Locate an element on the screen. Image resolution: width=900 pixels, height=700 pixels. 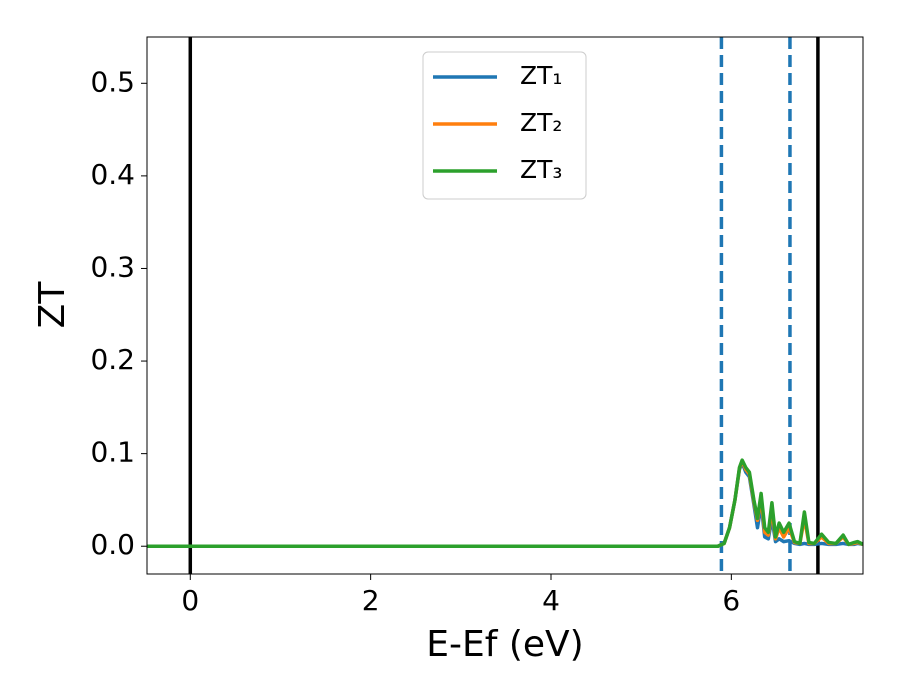
legend-box is located at coordinates (504, 125).